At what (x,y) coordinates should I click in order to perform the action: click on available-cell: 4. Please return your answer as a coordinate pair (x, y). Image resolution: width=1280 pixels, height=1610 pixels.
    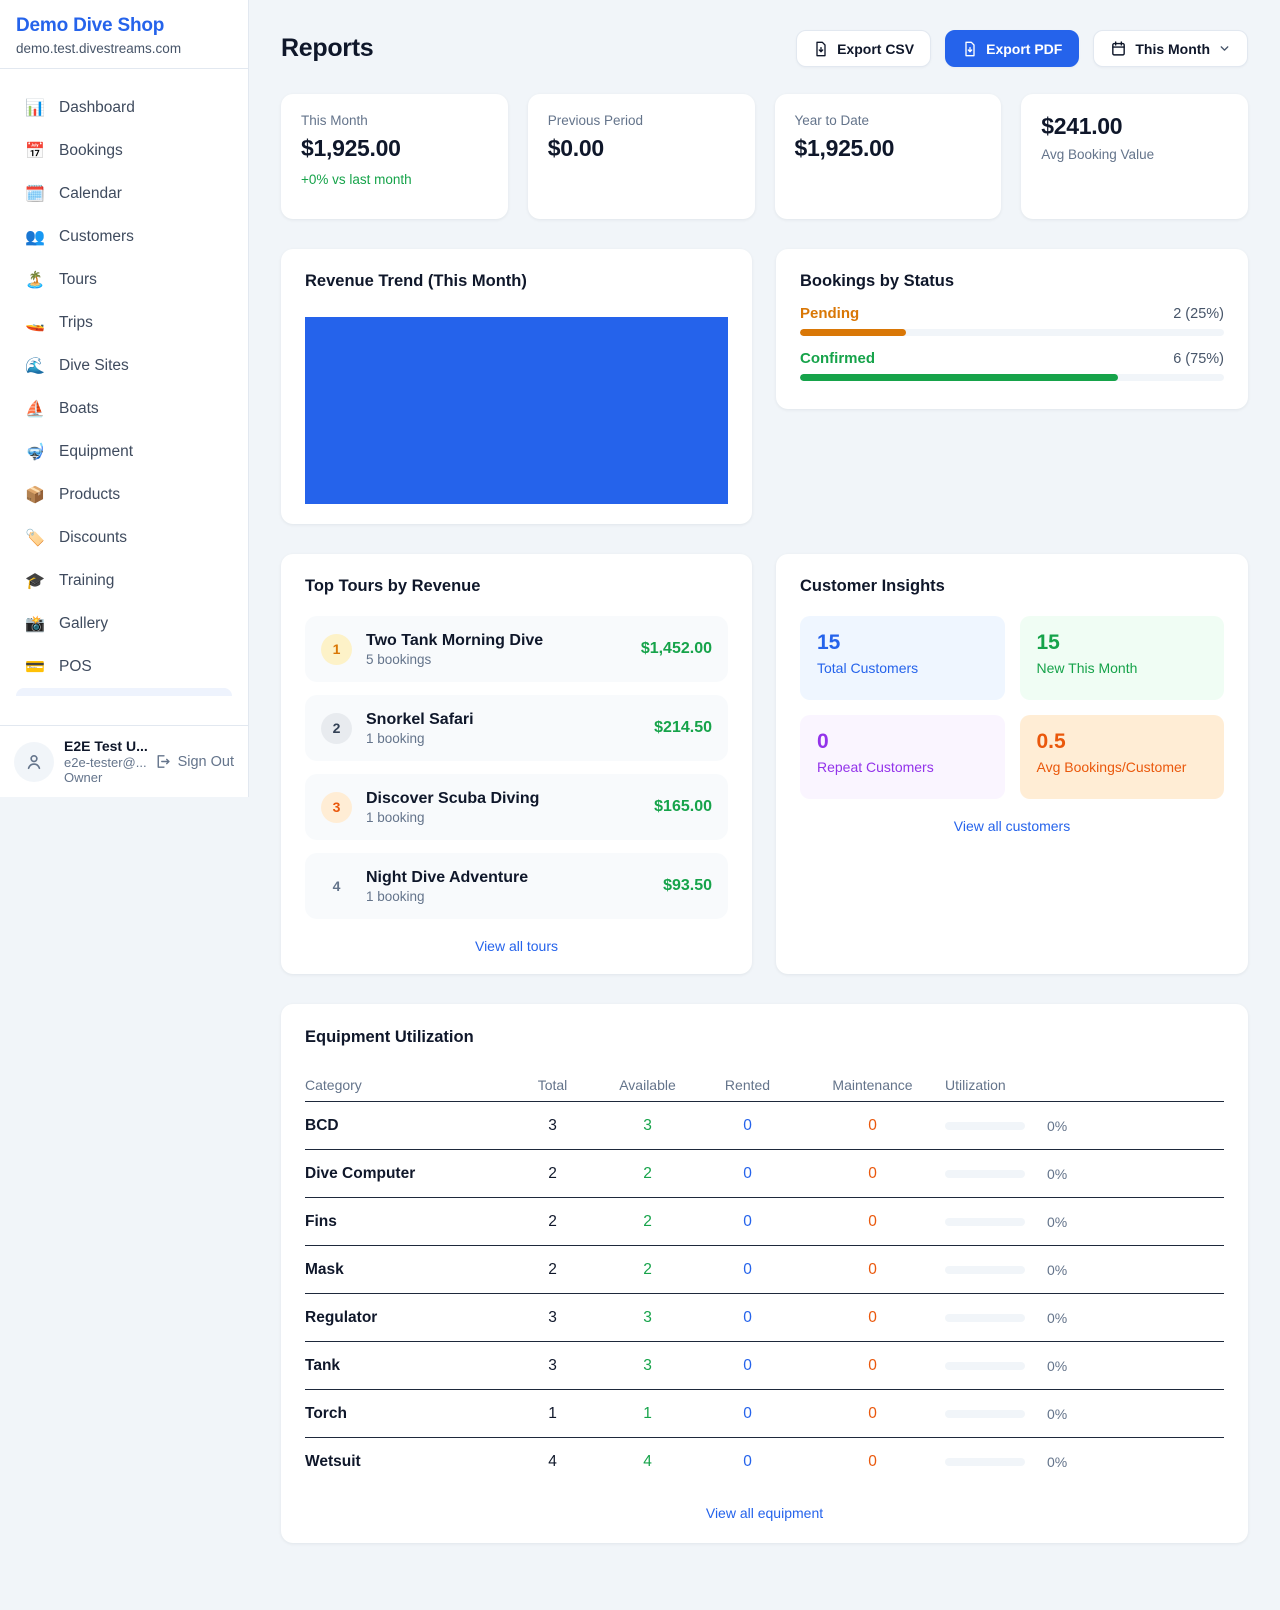
    Looking at the image, I should click on (647, 1461).